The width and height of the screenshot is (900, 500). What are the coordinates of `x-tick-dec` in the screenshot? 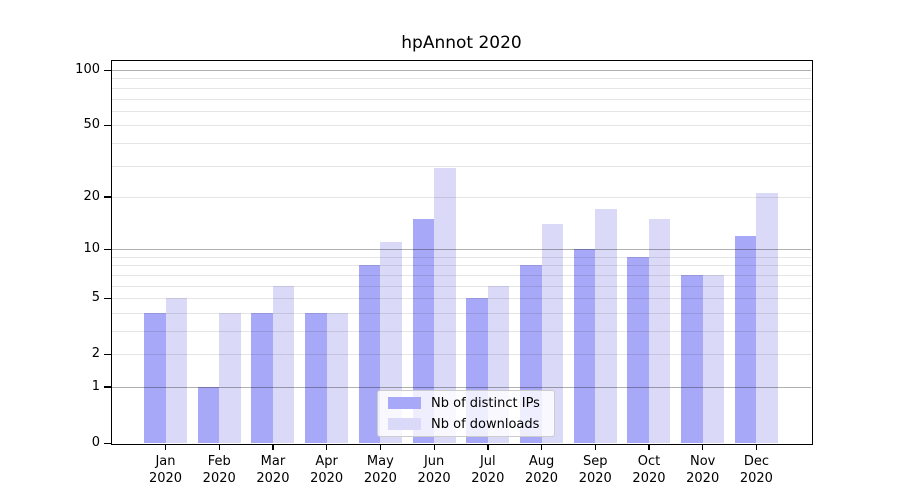 It's located at (756, 447).